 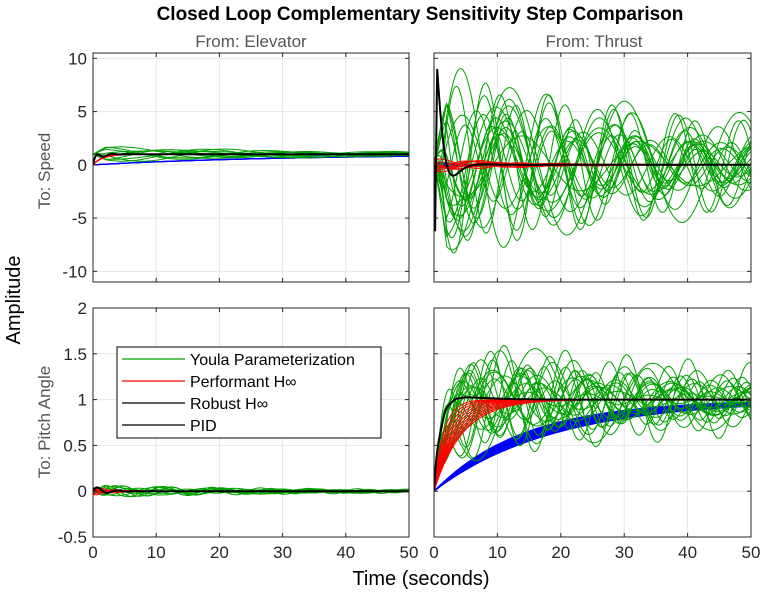 I want to click on legend-box, so click(x=249, y=392).